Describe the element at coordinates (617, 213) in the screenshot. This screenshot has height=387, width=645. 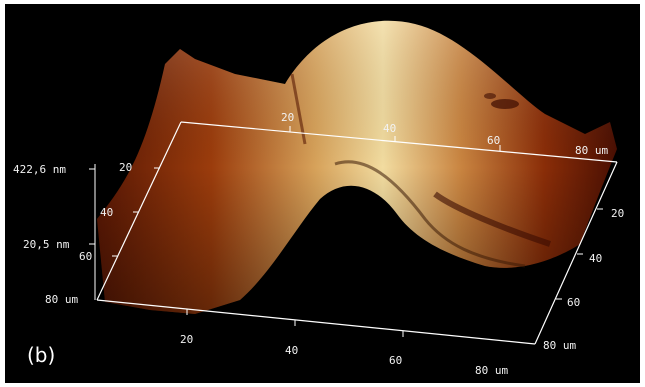
I see `right-axis-tick-20: 20` at that location.